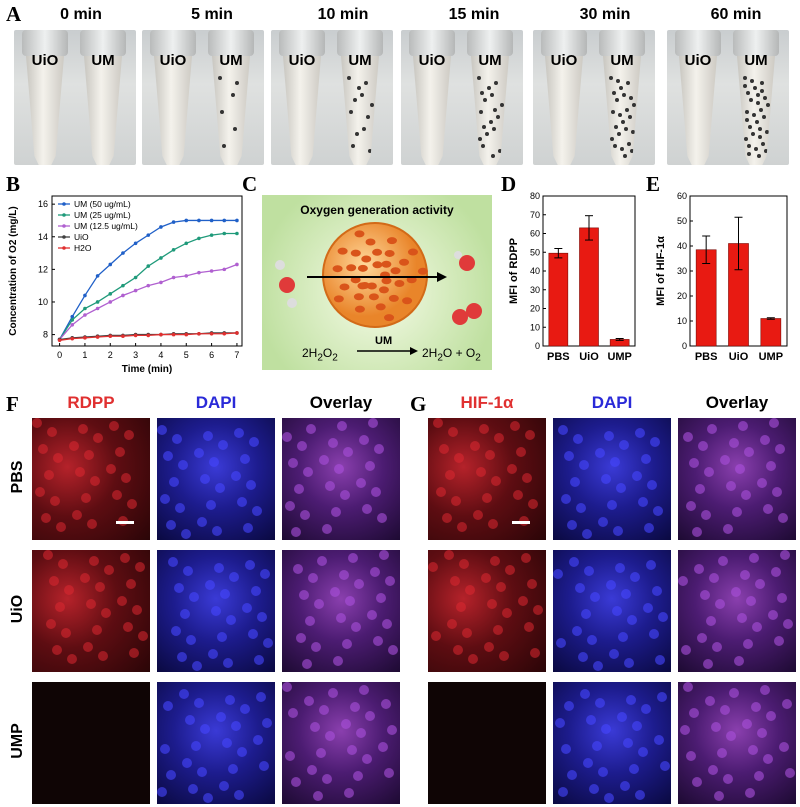 The width and height of the screenshot is (800, 807). What do you see at coordinates (514, 271) in the screenshot?
I see `y-axis-label: MFI of RDPP` at bounding box center [514, 271].